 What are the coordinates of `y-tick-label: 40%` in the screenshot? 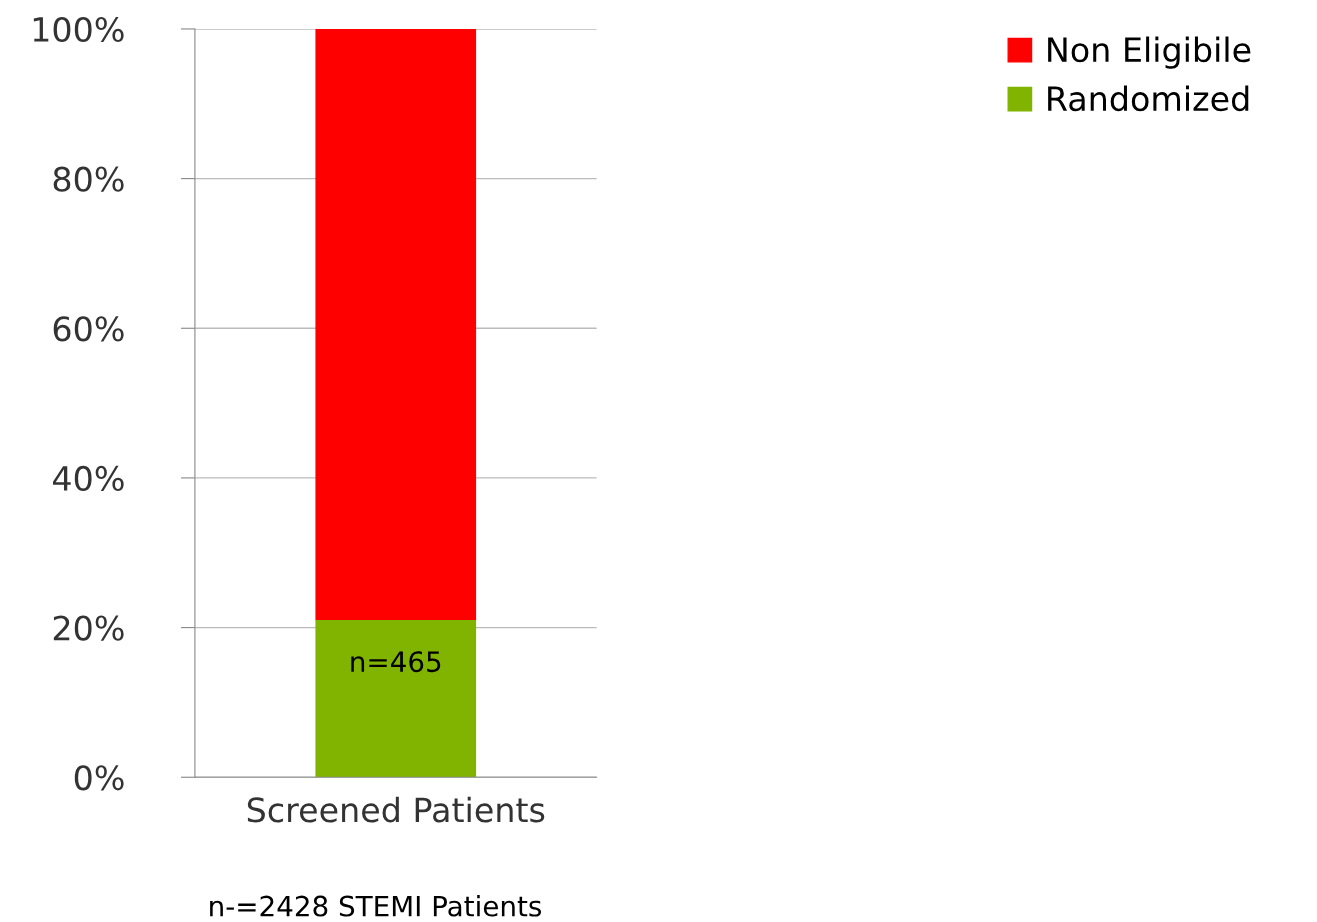 It's located at (88, 478).